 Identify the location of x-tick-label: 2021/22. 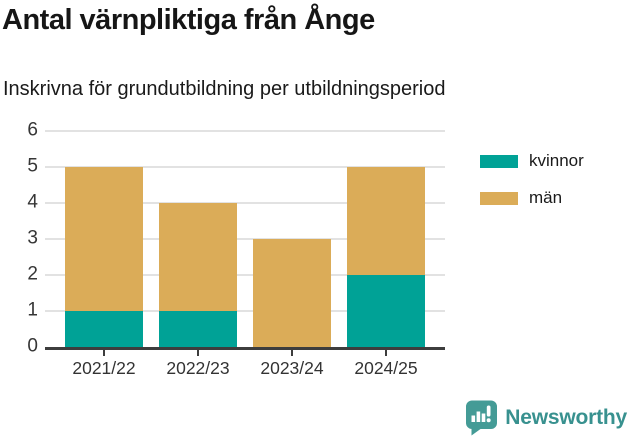
(104, 368).